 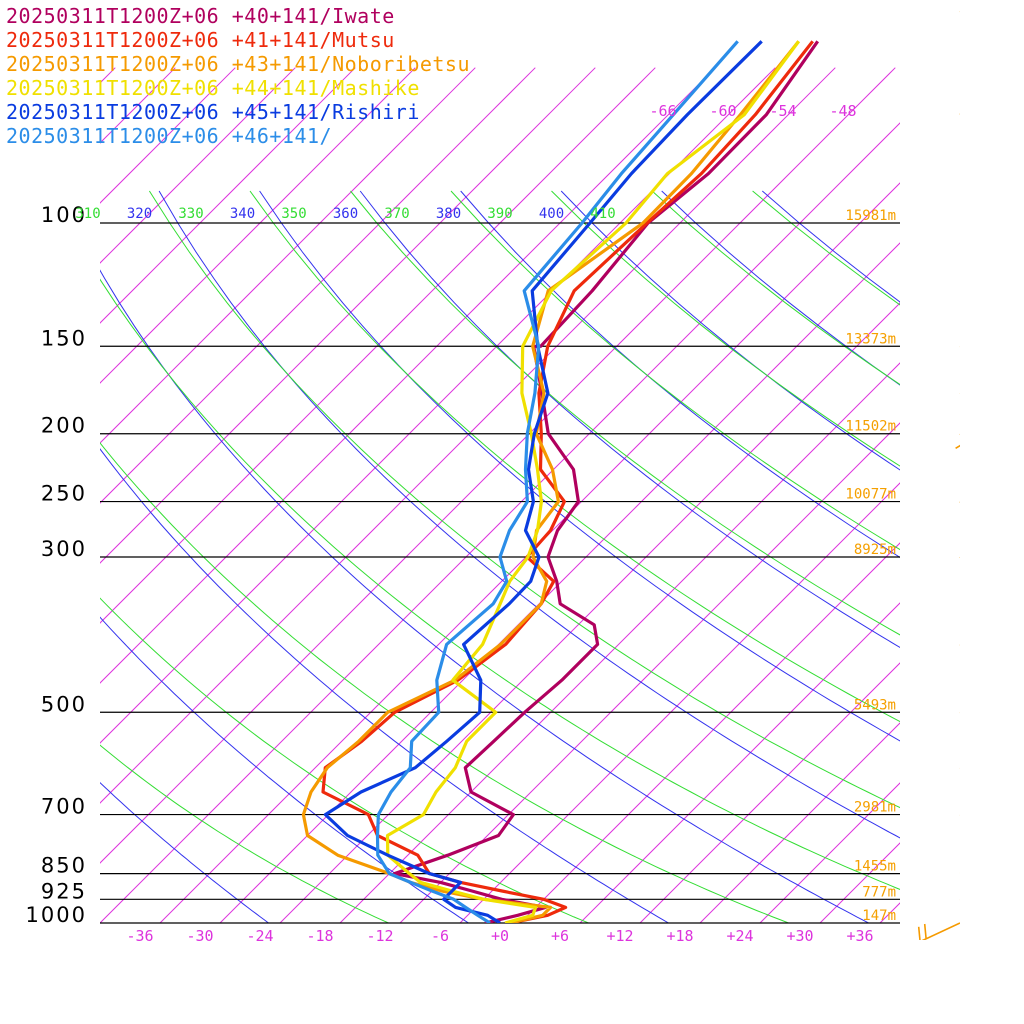 What do you see at coordinates (259, 936) in the screenshot?
I see `temperature-label: -24` at bounding box center [259, 936].